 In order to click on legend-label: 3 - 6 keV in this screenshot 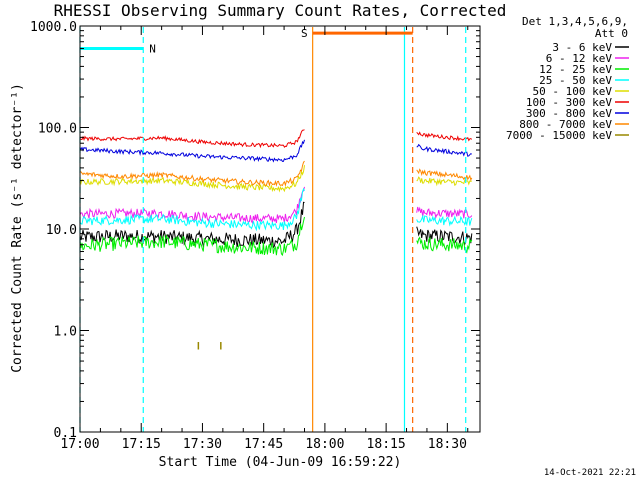, I will do `click(582, 47)`.